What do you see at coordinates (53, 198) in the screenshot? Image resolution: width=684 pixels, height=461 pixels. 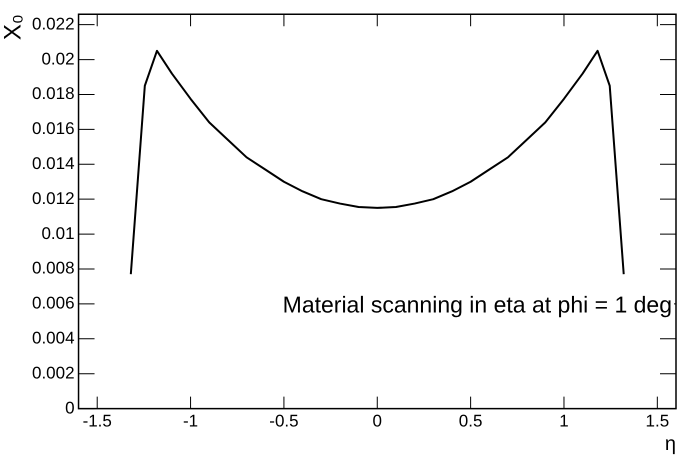 I see `y-tick-label: 0.012` at bounding box center [53, 198].